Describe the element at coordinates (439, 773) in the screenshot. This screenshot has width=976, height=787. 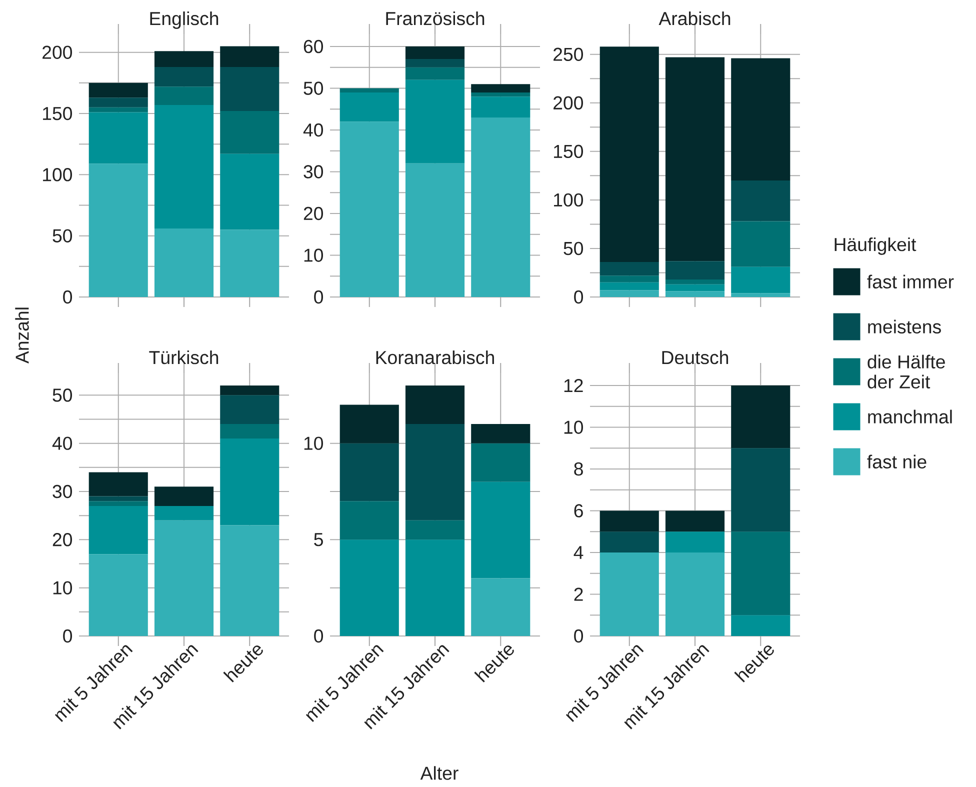
I see `x-axis-title: Alter` at that location.